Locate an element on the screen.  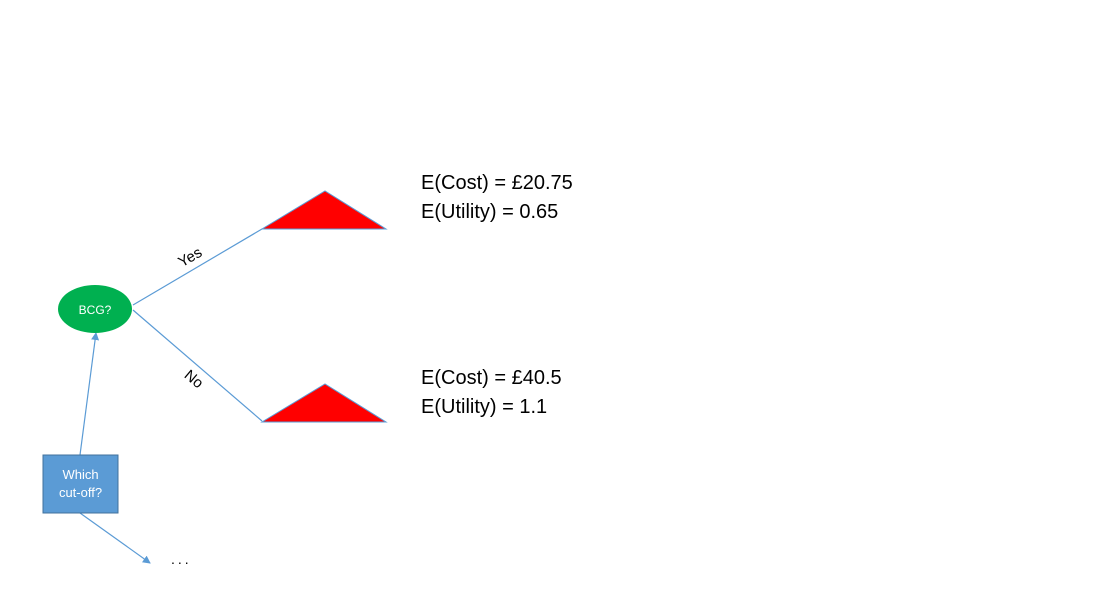
chance-node-shape is located at coordinates (95, 309).